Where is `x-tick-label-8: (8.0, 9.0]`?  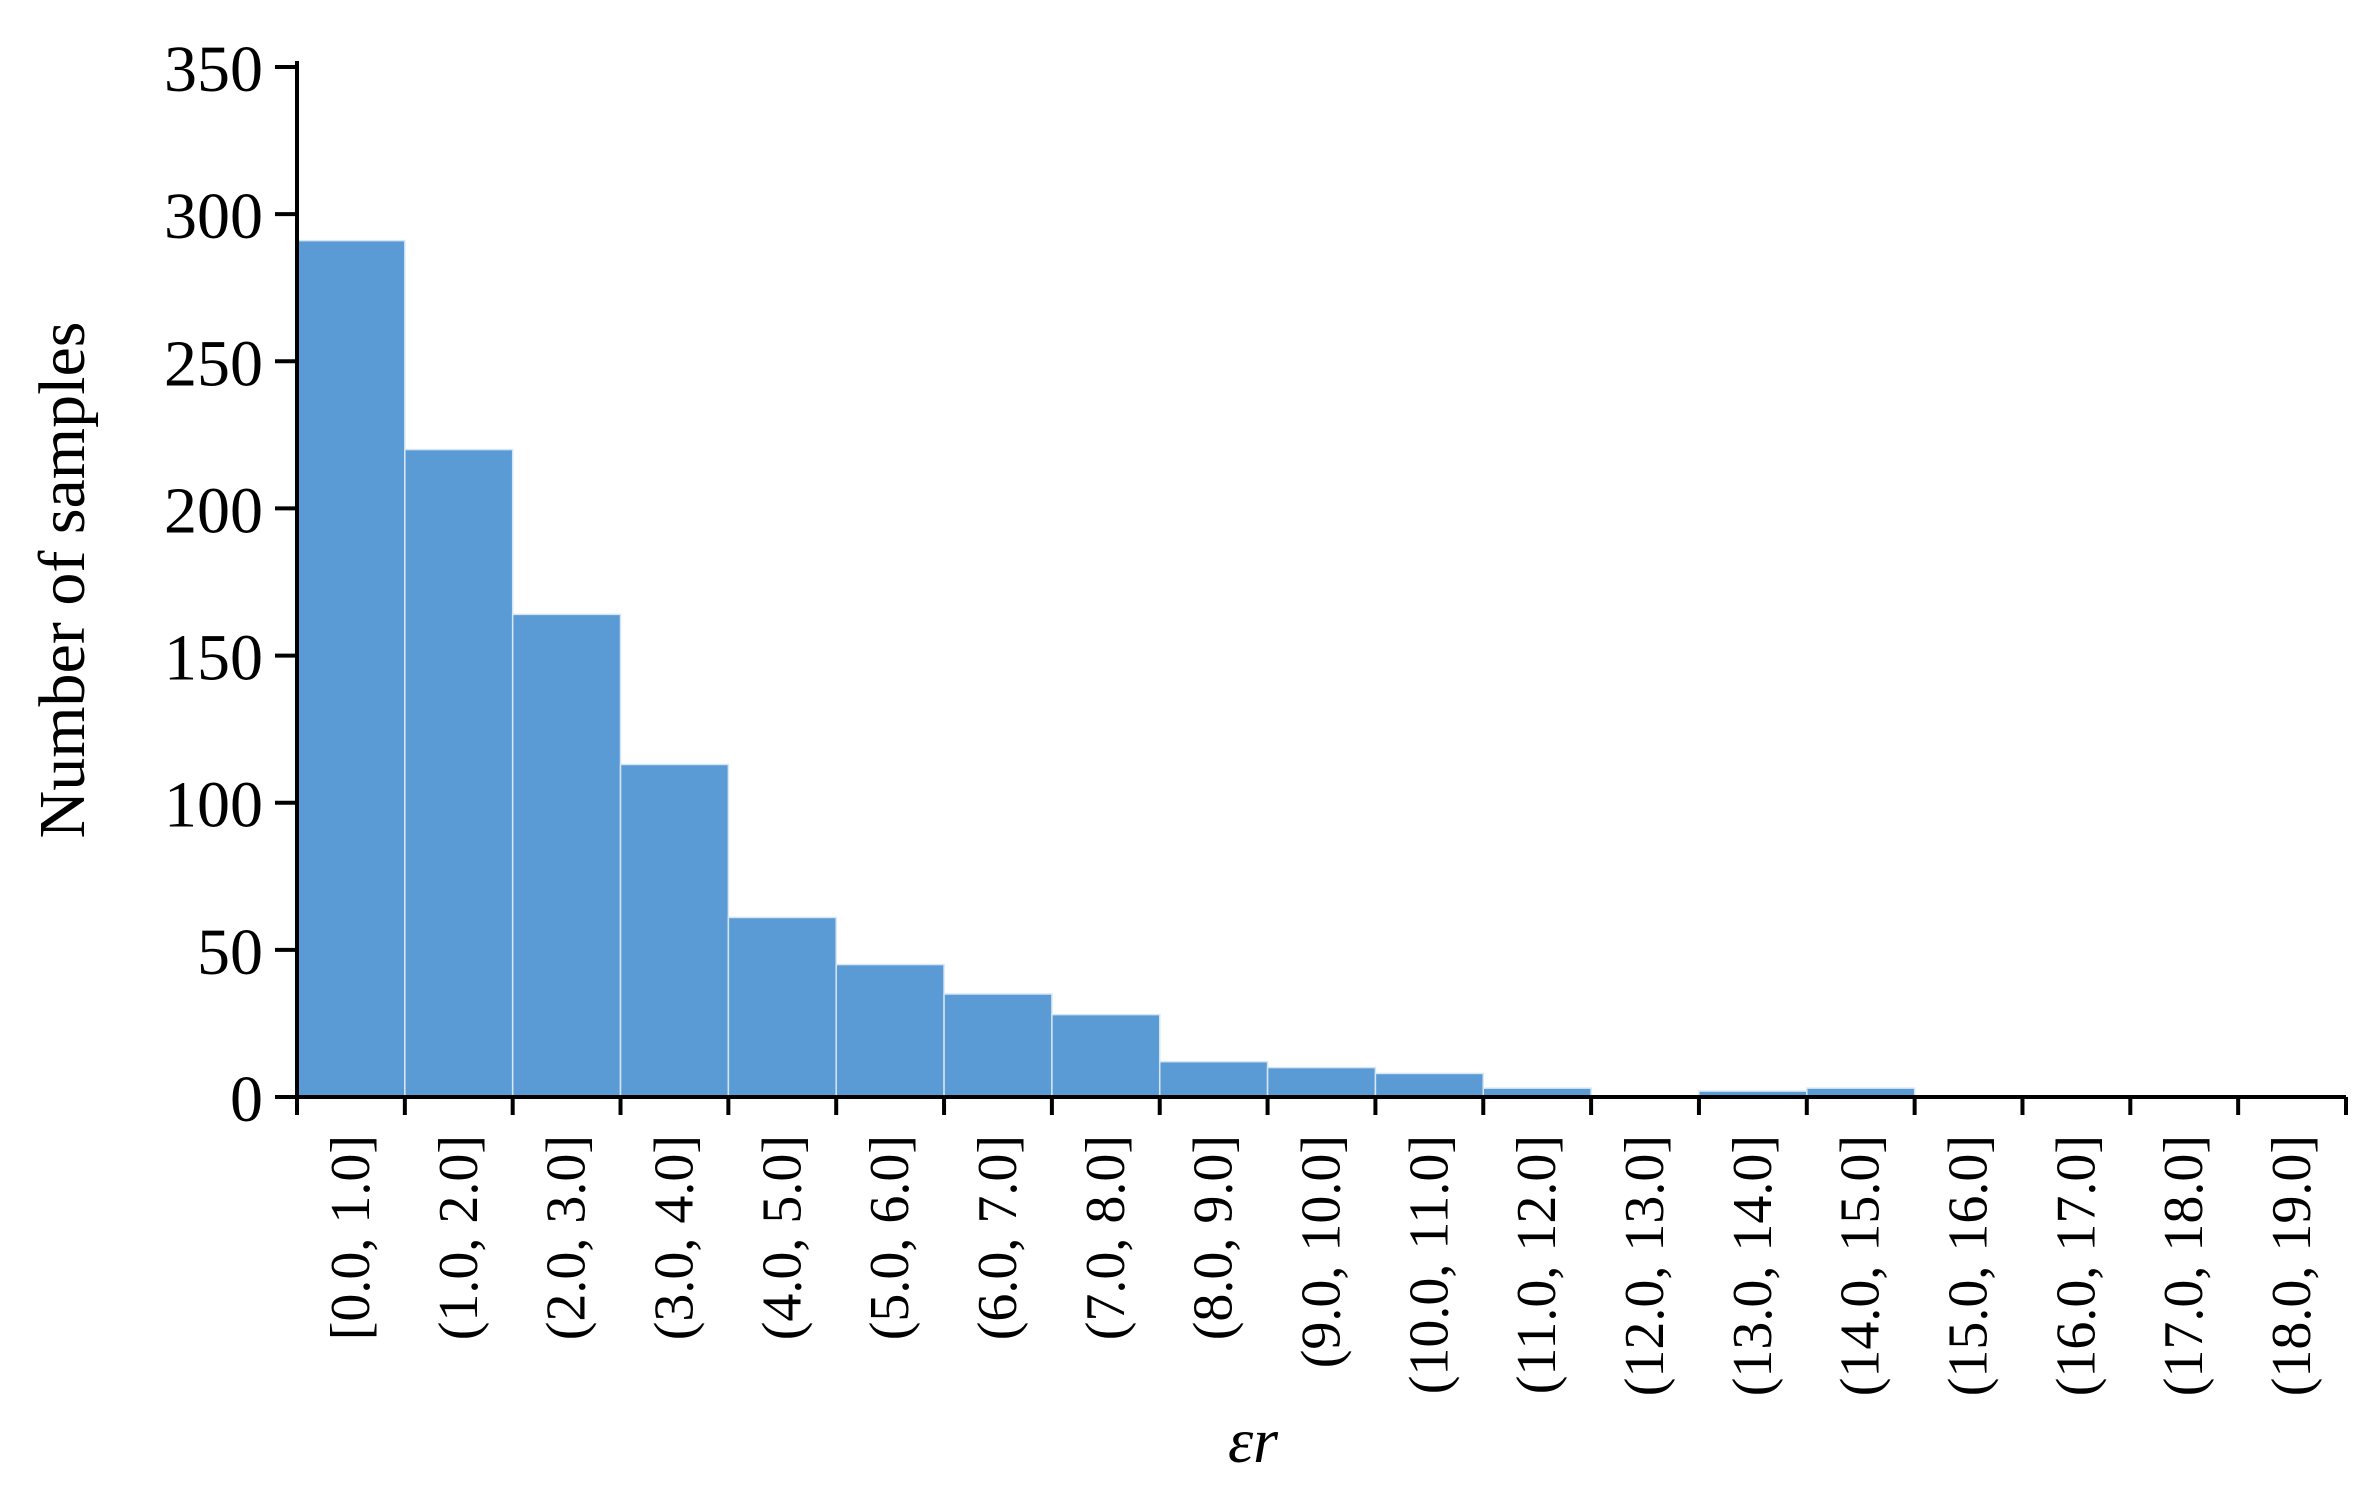 x-tick-label-8: (8.0, 9.0] is located at coordinates (1214, 1237).